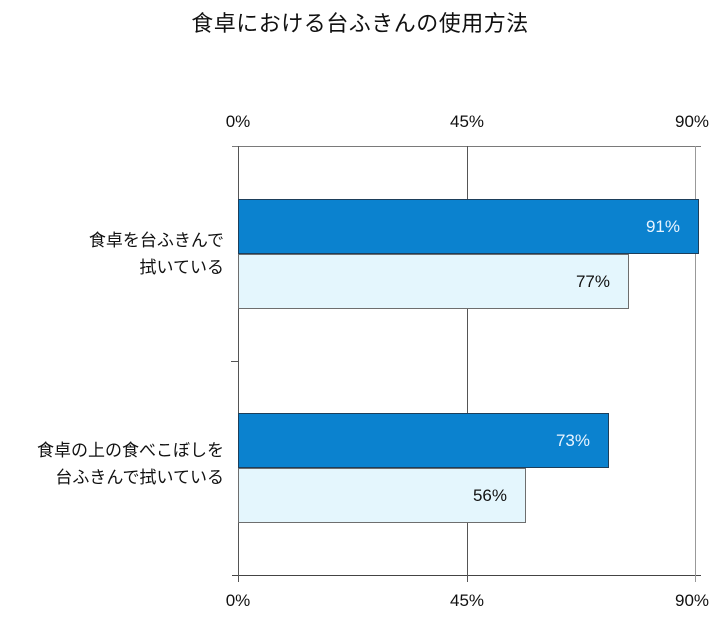 Image resolution: width=720 pixels, height=617 pixels. Describe the element at coordinates (467, 121) in the screenshot. I see `top-tick-label-45: 45%` at that location.